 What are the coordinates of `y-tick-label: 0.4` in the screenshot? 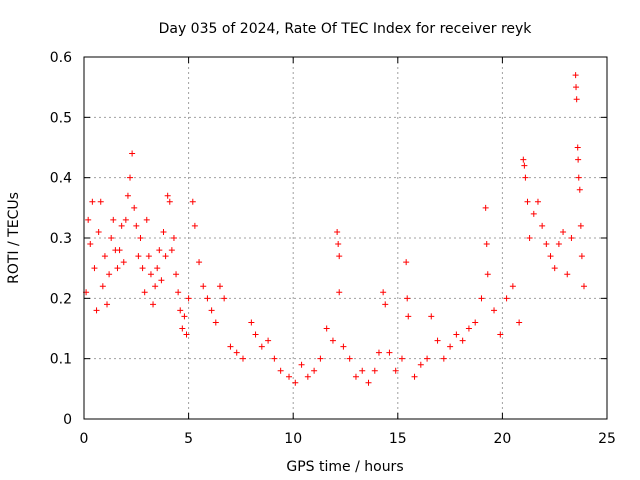 It's located at (61, 179).